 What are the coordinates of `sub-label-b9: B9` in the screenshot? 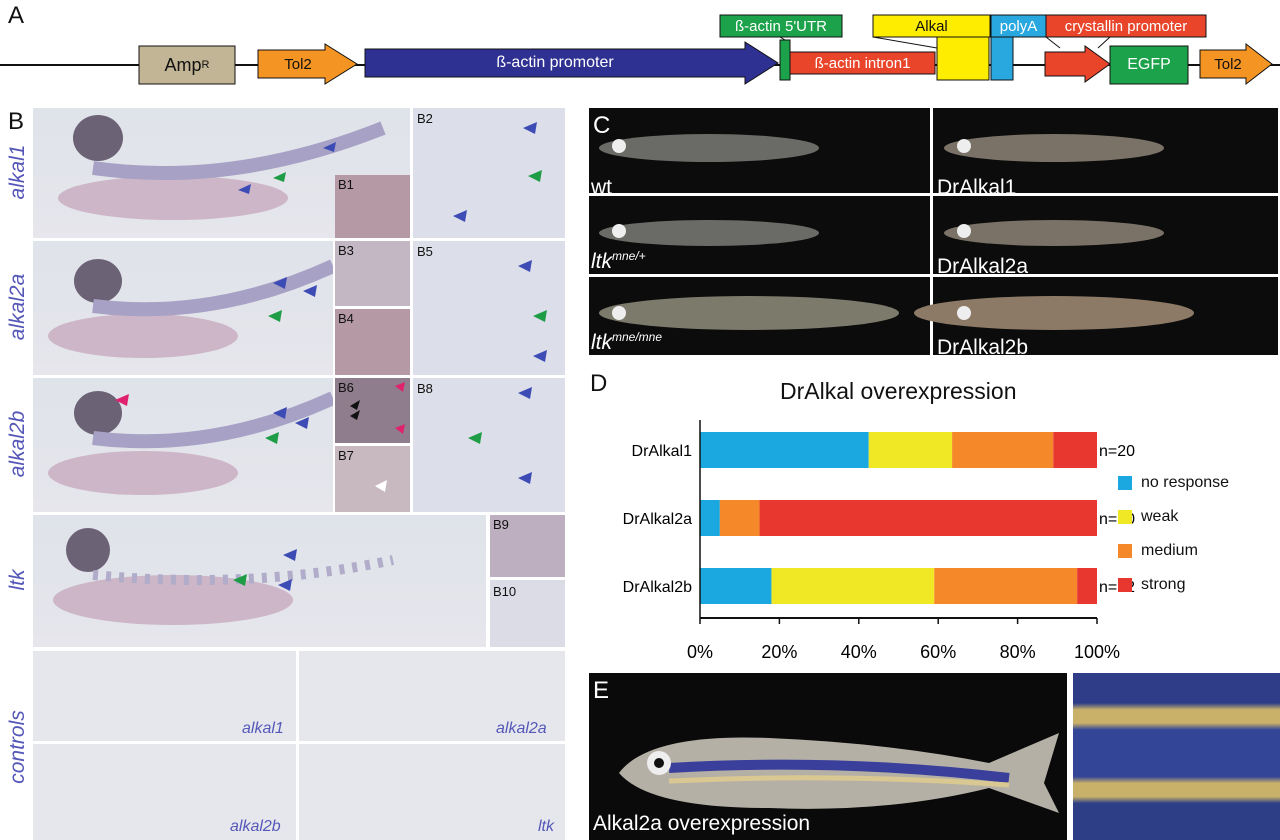 It's located at (501, 524).